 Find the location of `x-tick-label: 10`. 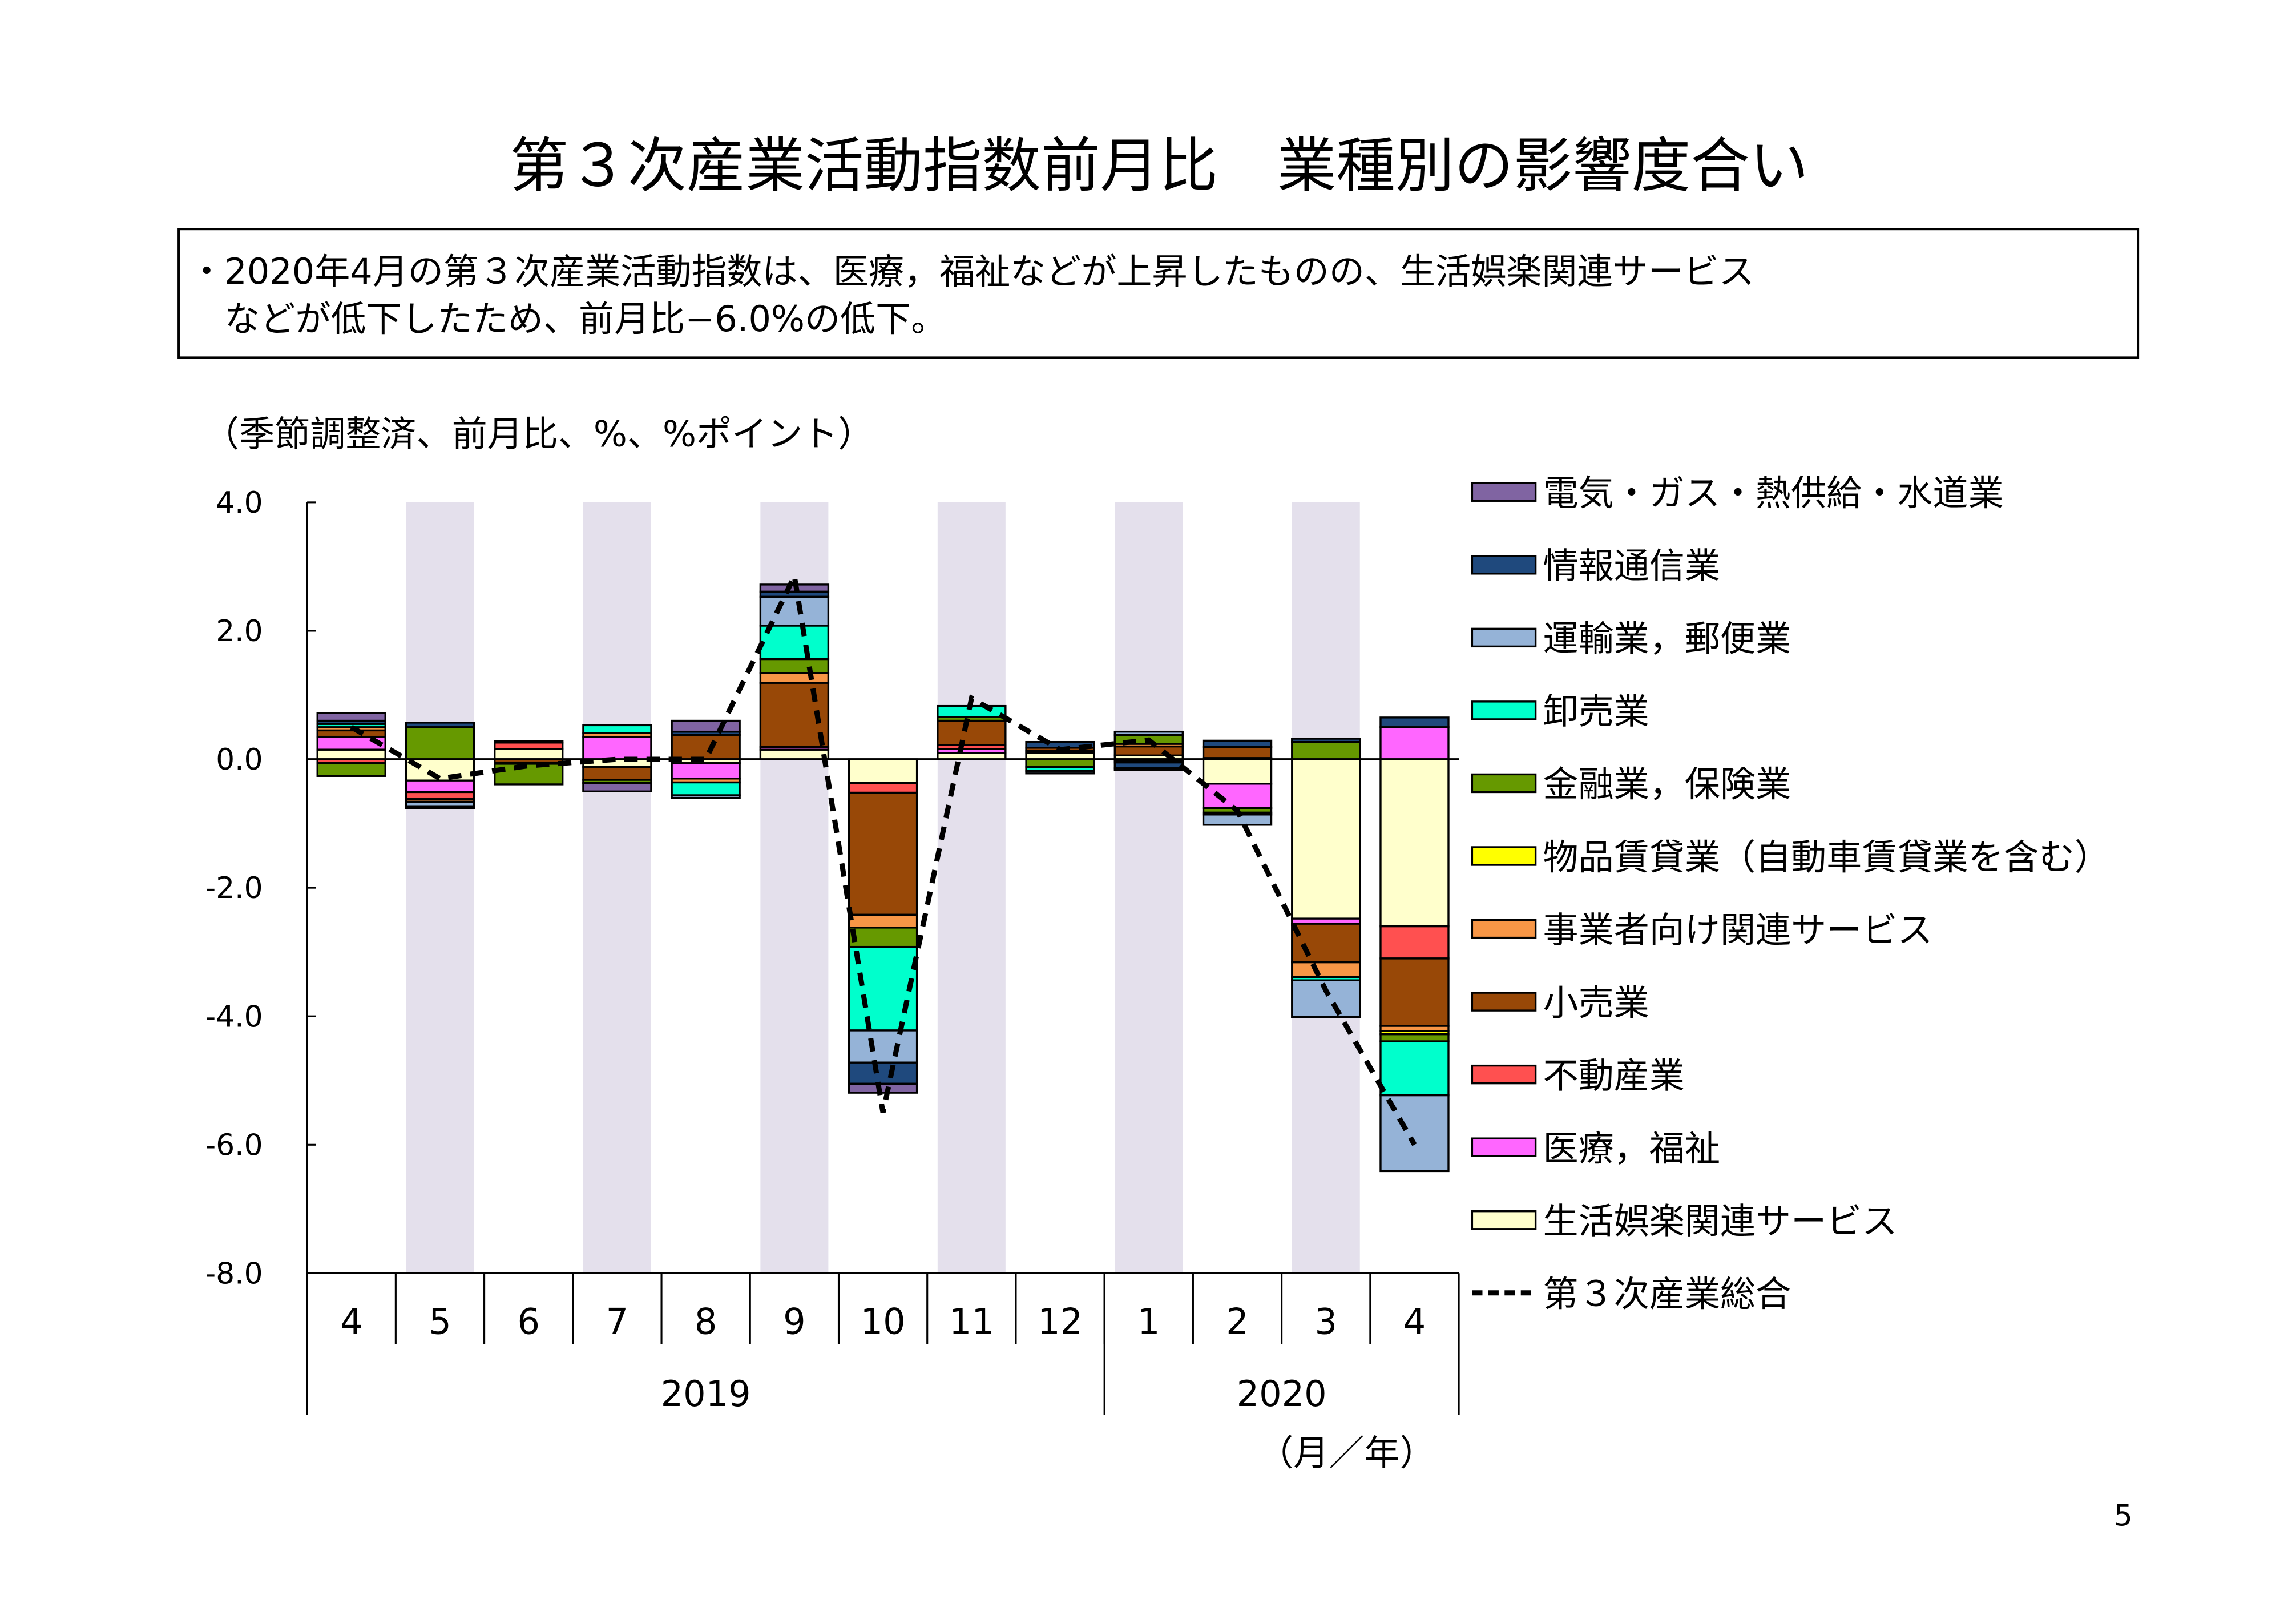

x-tick-label: 10 is located at coordinates (883, 1321).